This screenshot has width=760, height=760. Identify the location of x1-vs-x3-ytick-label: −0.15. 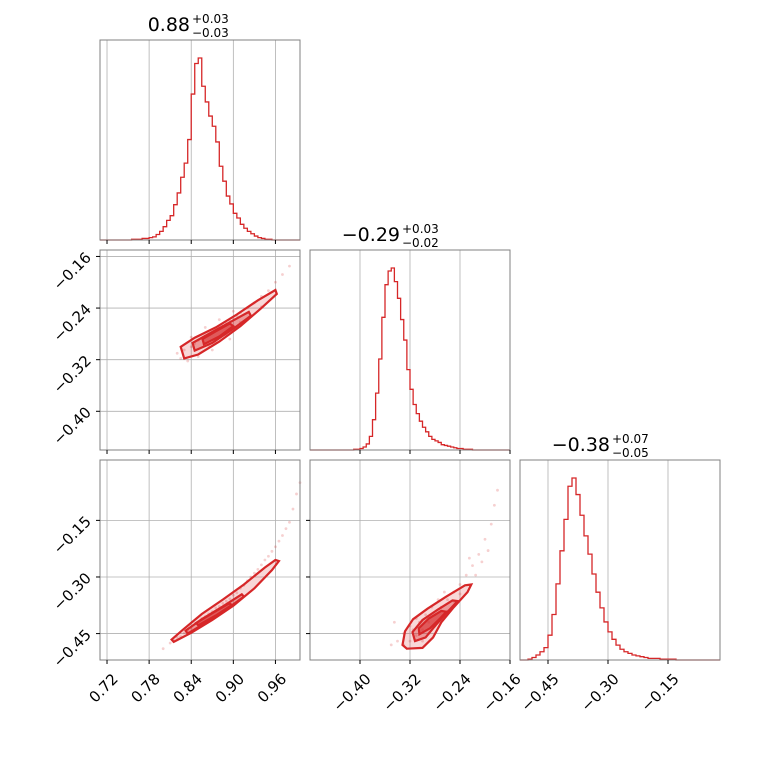
(72, 534).